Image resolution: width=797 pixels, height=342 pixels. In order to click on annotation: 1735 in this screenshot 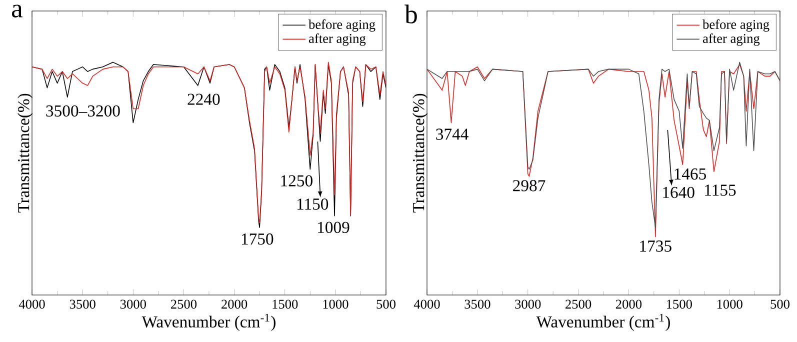, I will do `click(656, 246)`.